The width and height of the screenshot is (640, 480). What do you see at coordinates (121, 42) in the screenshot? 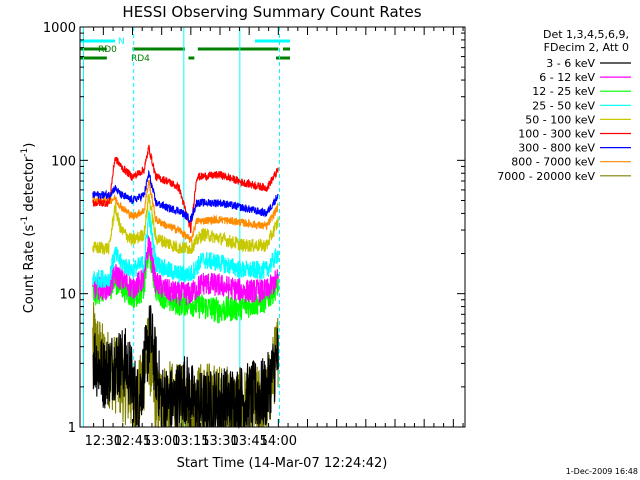
I see `flag-label-n: N` at bounding box center [121, 42].